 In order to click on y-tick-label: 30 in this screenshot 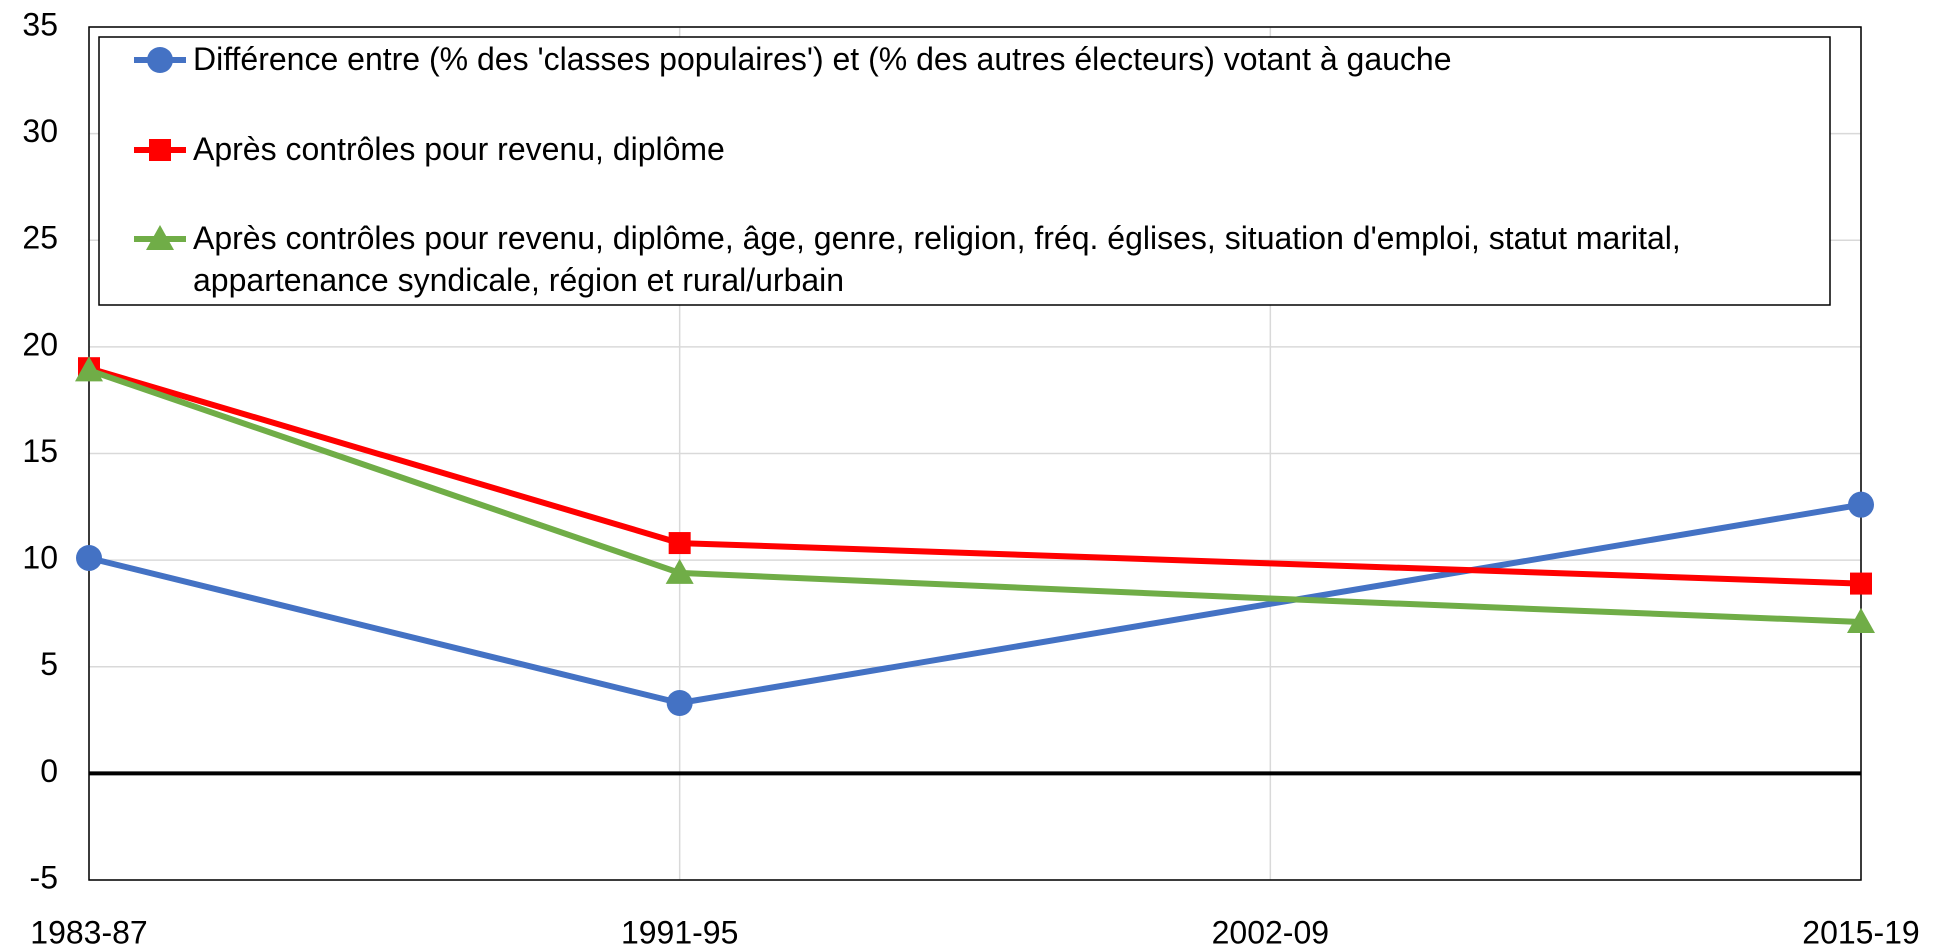, I will do `click(40, 131)`.